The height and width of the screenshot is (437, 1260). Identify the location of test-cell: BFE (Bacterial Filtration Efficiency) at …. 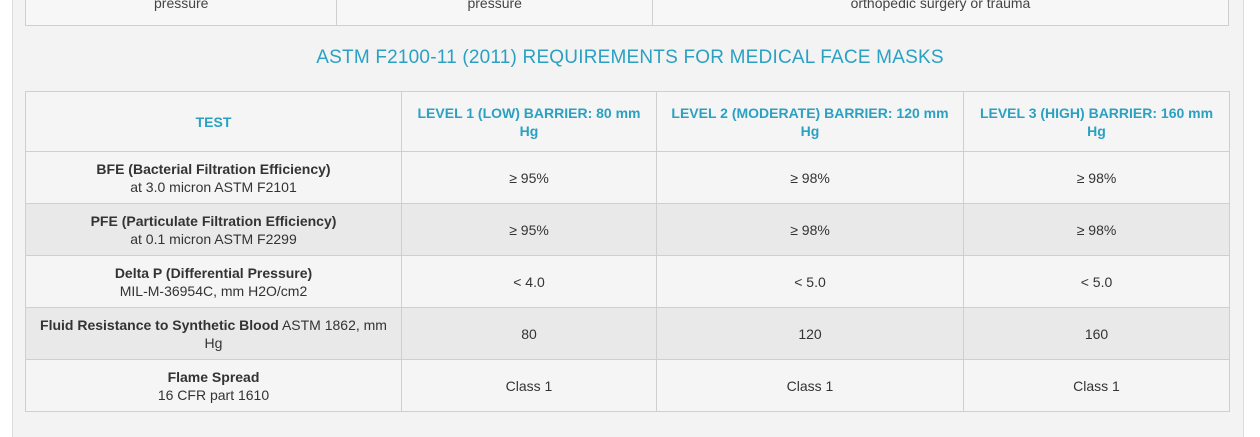
(213, 177).